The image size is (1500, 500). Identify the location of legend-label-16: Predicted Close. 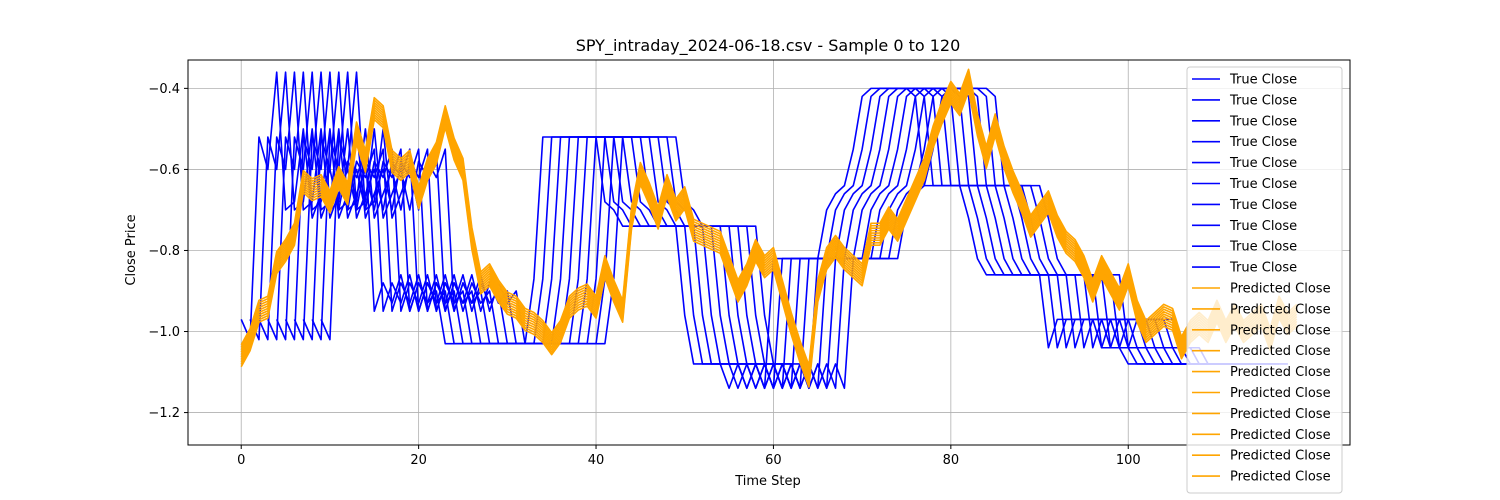
(1280, 414).